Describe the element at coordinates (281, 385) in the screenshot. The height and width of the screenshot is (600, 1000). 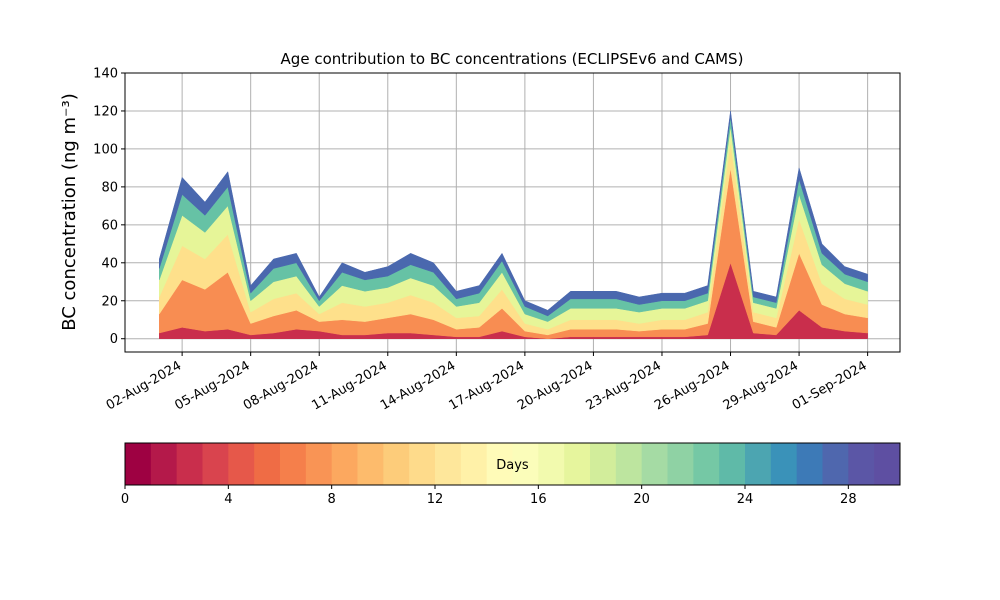
I see `x-tick-label: 08-Aug-2024` at that location.